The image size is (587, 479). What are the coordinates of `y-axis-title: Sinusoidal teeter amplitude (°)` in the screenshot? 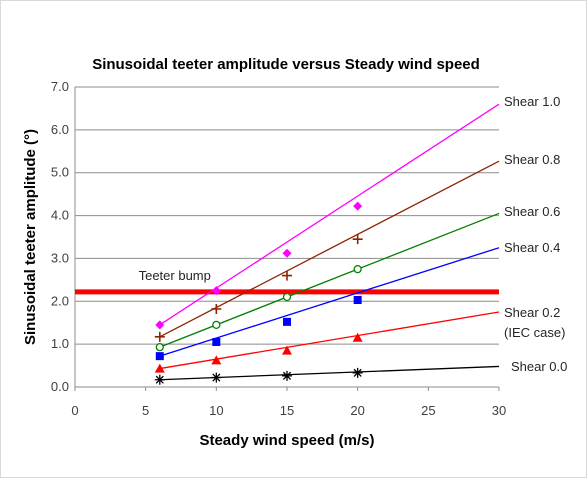 It's located at (30, 237).